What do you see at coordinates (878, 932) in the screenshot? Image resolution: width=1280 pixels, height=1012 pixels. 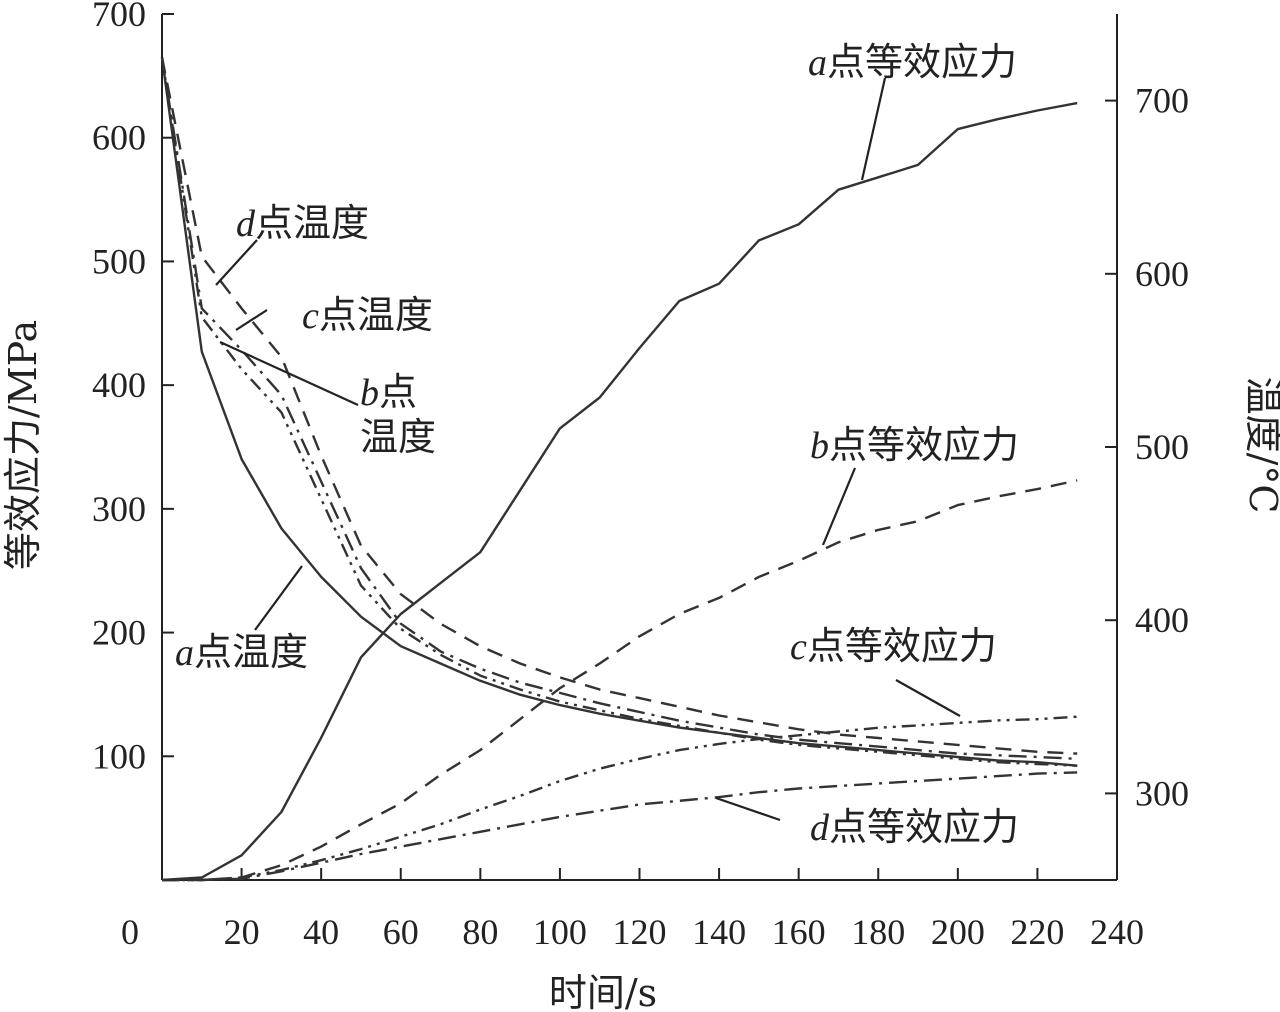 I see `x-tick-label: 180` at bounding box center [878, 932].